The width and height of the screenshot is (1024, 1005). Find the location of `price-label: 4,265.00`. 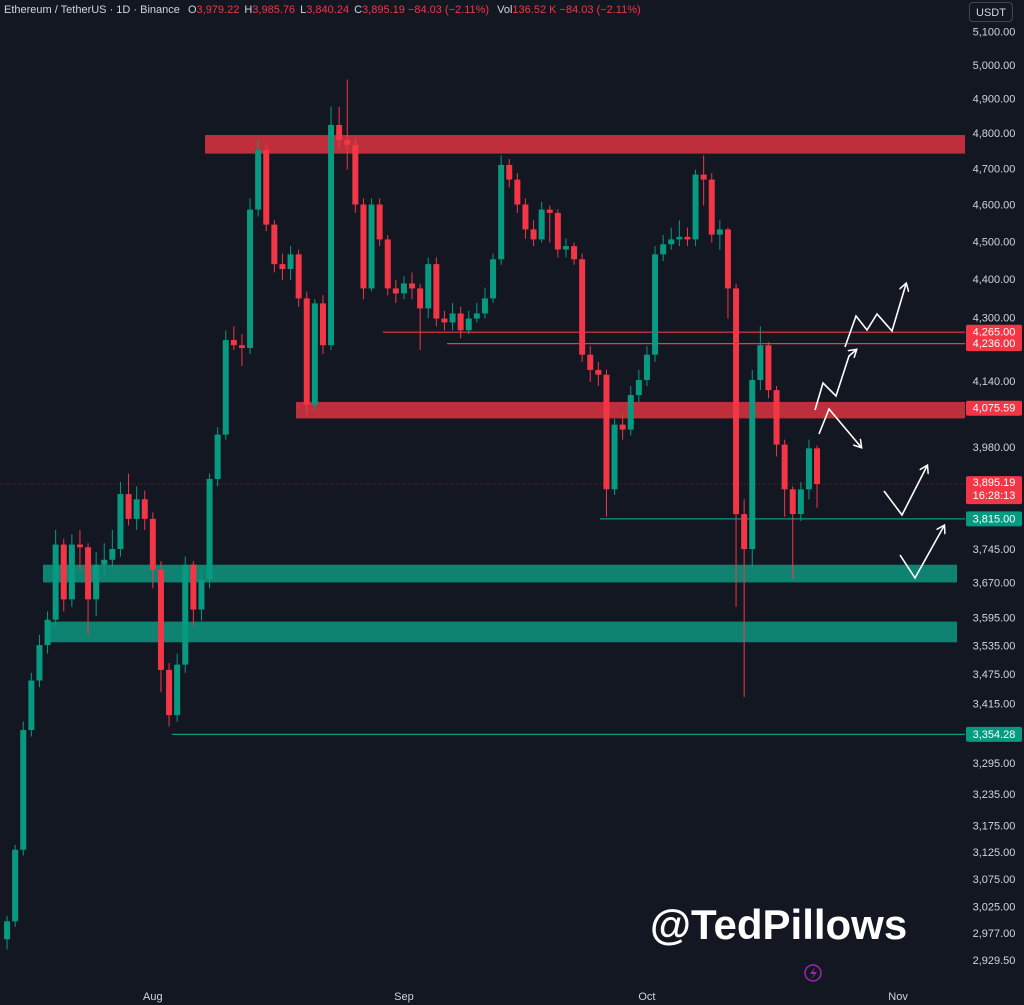

price-label: 4,265.00 is located at coordinates (994, 333).